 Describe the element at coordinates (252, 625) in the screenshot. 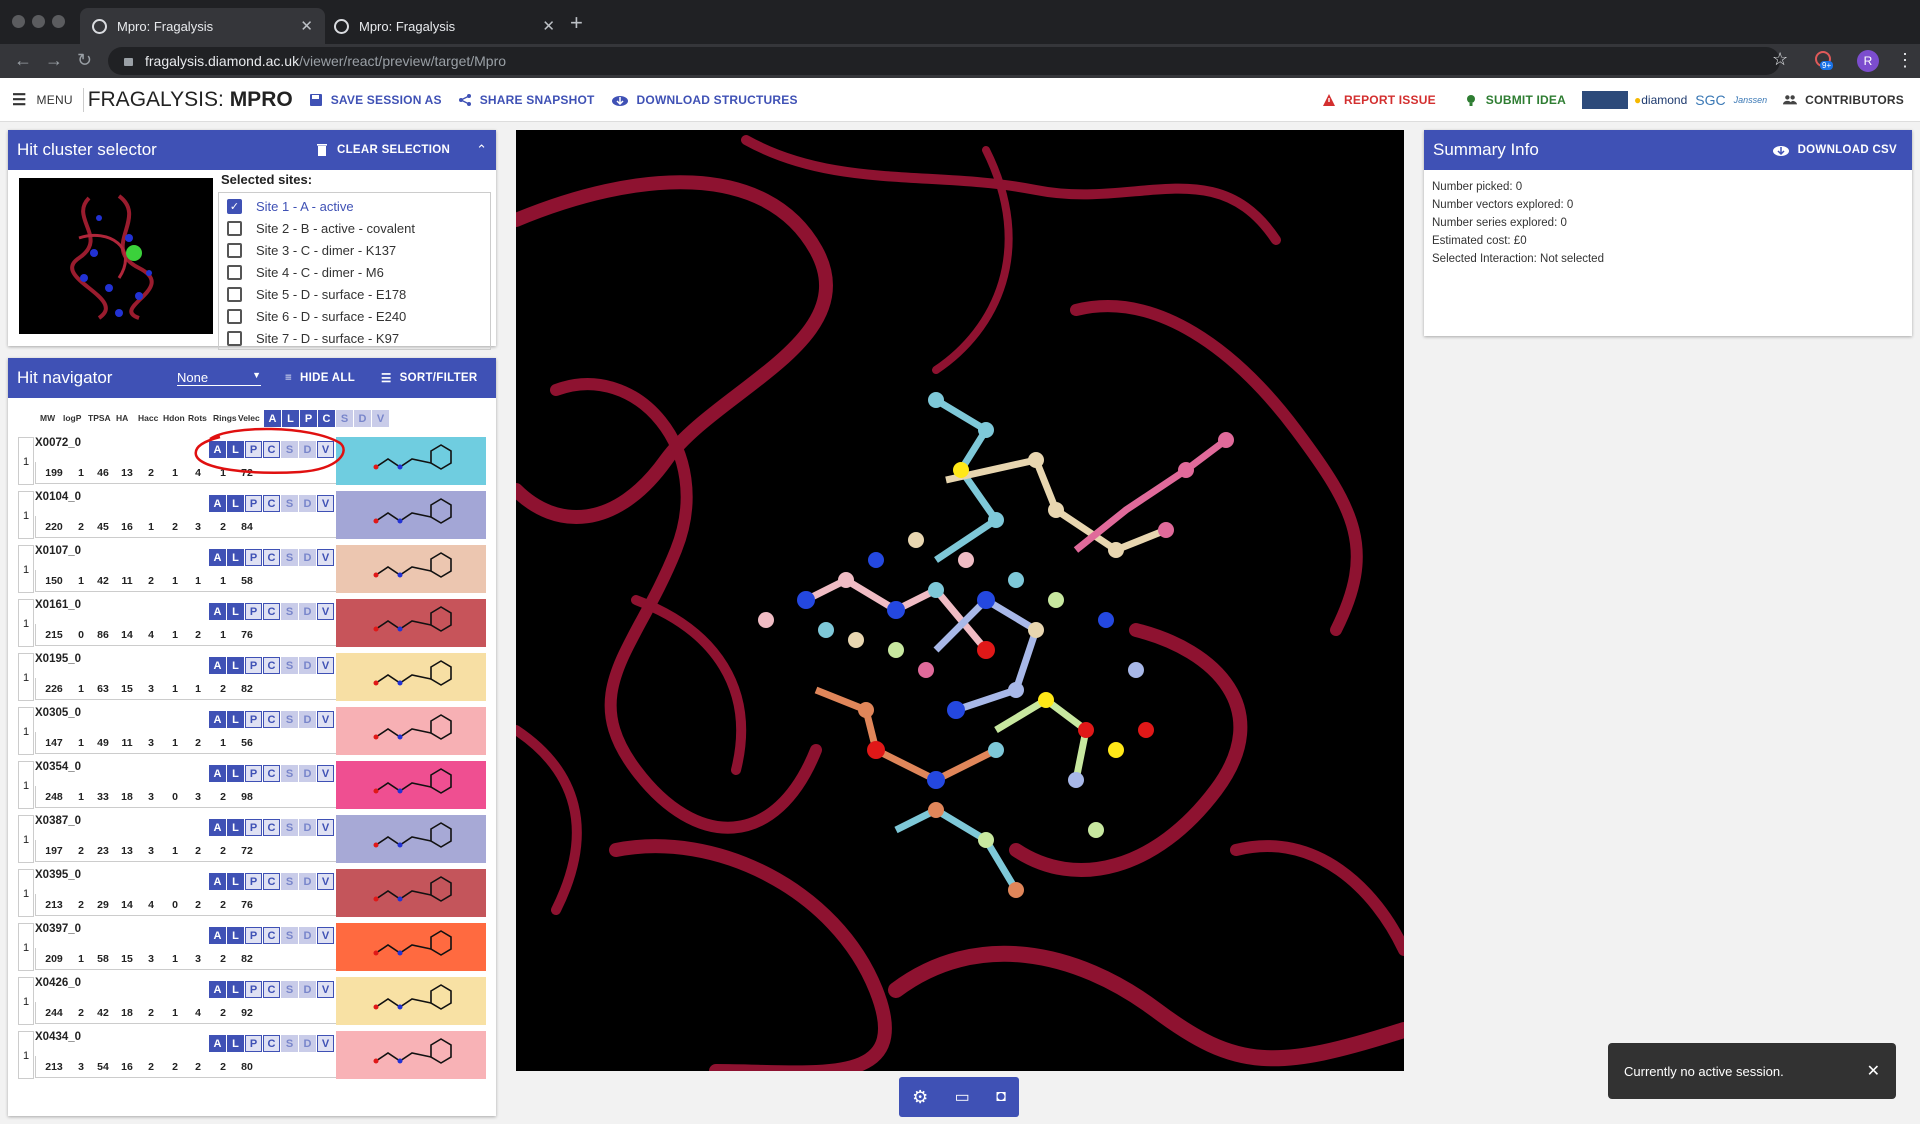

I see `table-row: 1 X0161_0 215 0 86 14 4 1 2 1 76 A L P C S D V` at that location.